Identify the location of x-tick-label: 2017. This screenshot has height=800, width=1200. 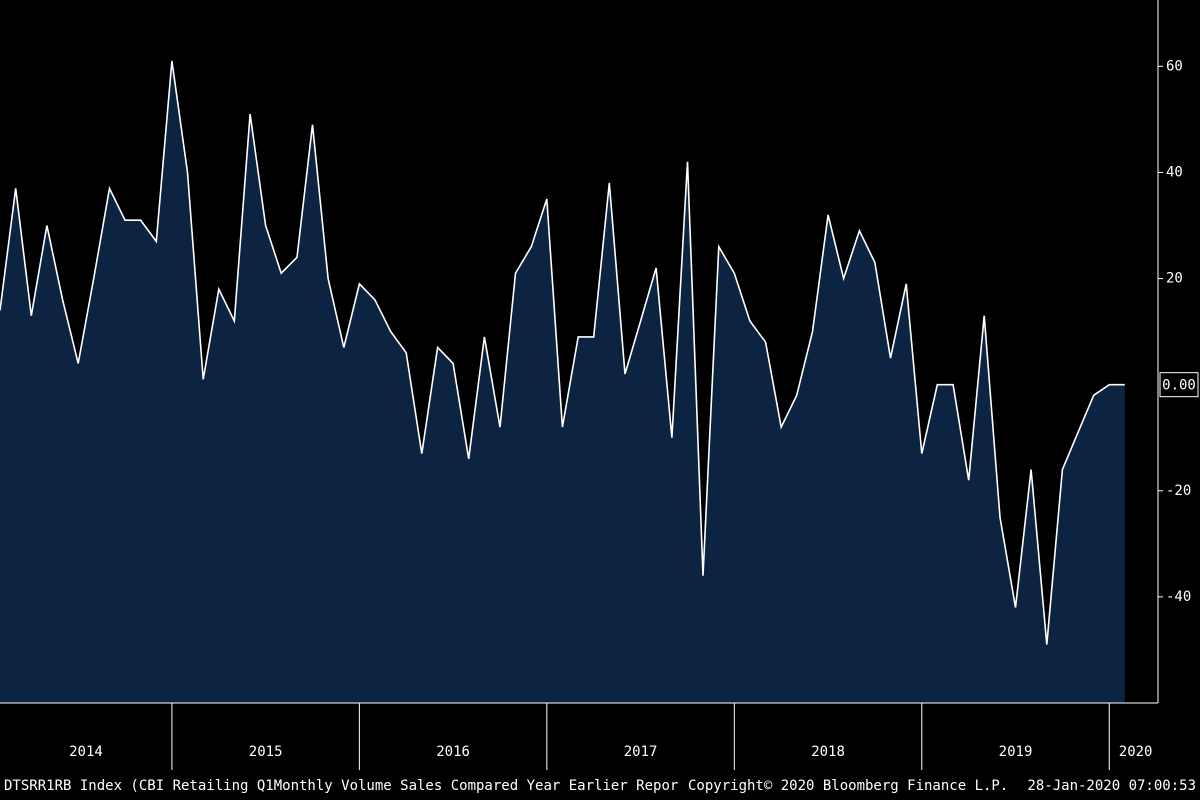
(641, 752).